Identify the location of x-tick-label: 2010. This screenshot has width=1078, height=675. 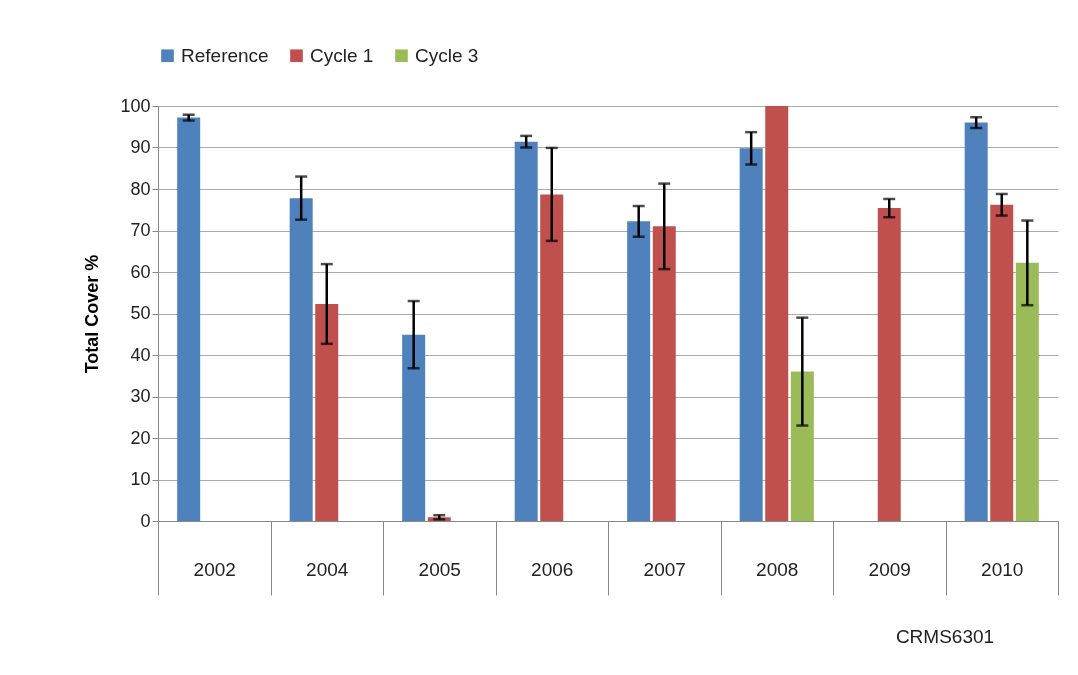
(1002, 569).